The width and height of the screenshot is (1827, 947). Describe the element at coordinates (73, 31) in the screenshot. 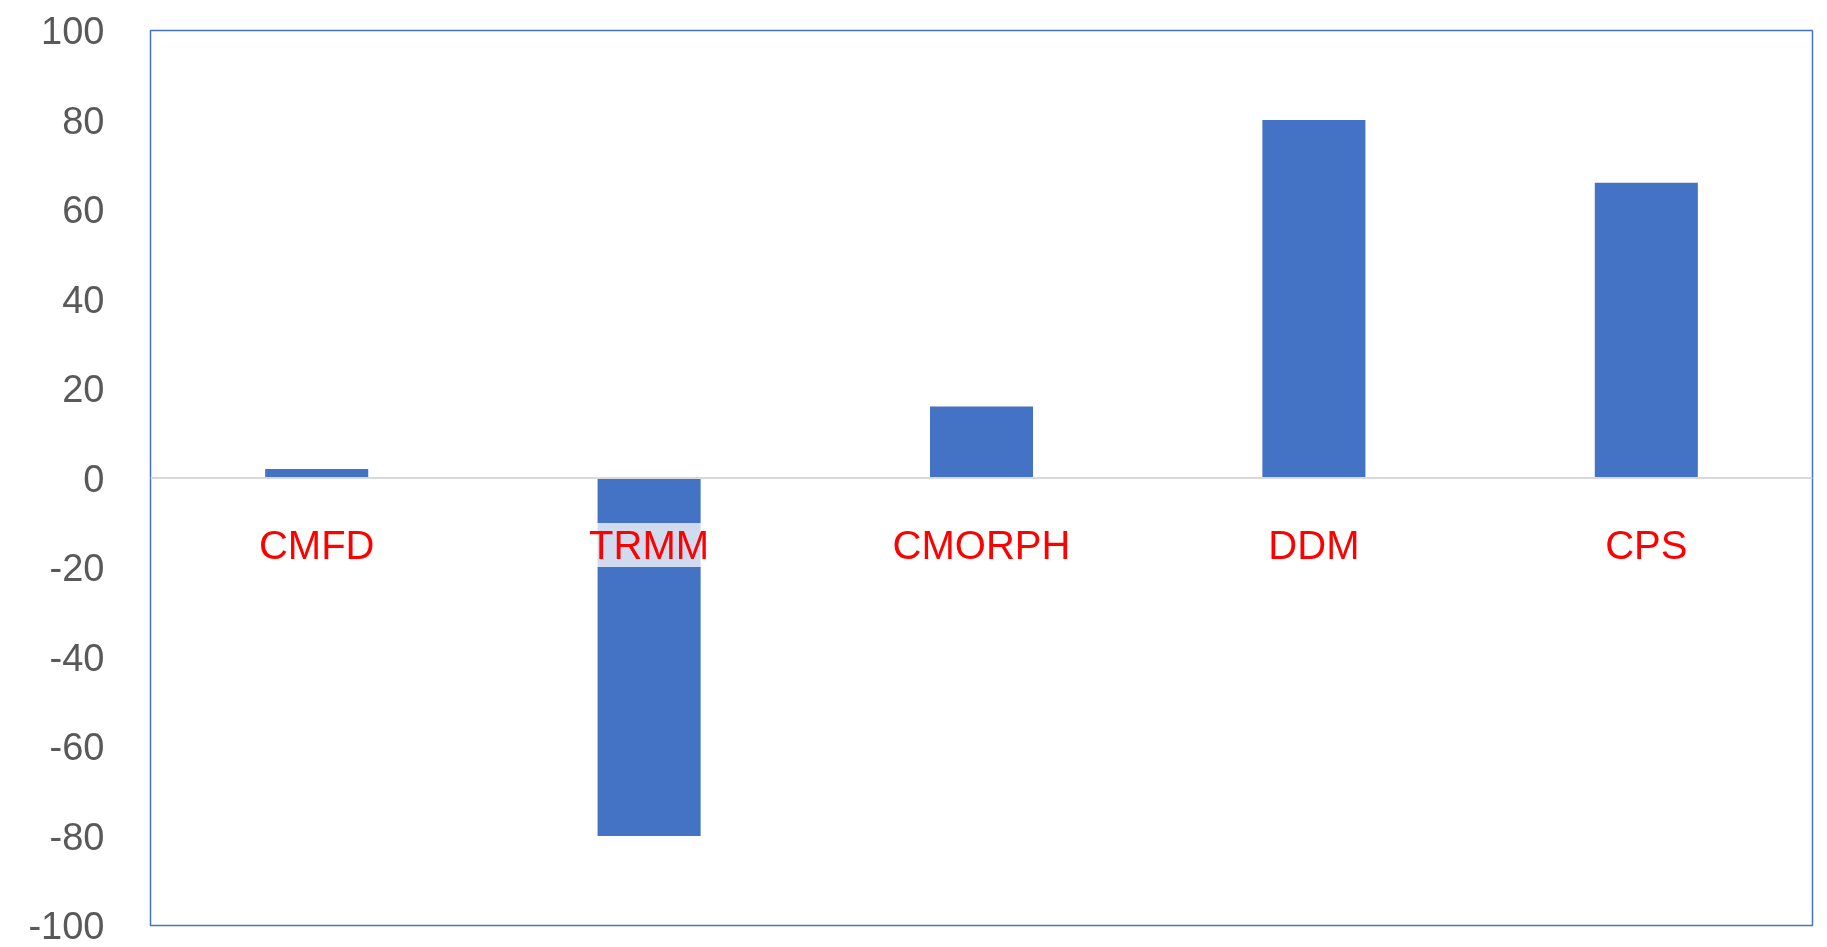

I see `y-tick-label: 100` at that location.